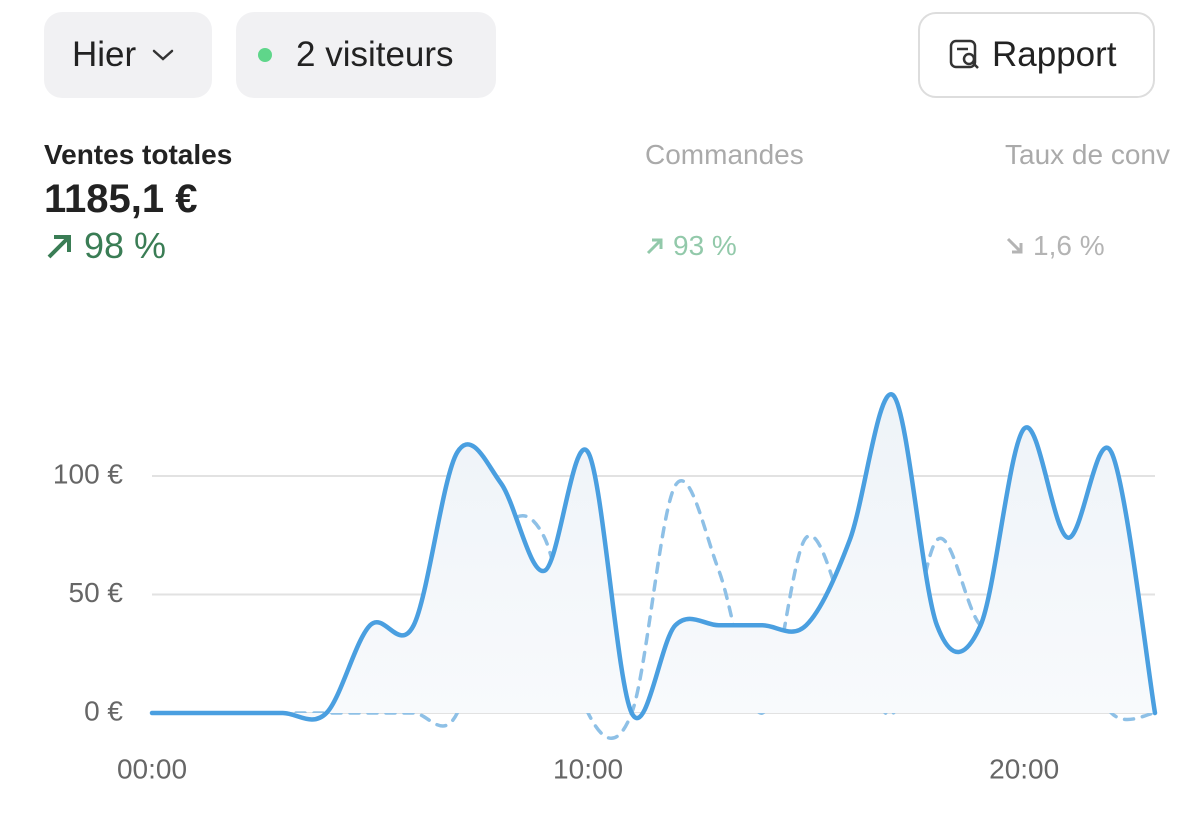 The height and width of the screenshot is (822, 1200). What do you see at coordinates (588, 768) in the screenshot?
I see `x-tick-label: 10:00` at bounding box center [588, 768].